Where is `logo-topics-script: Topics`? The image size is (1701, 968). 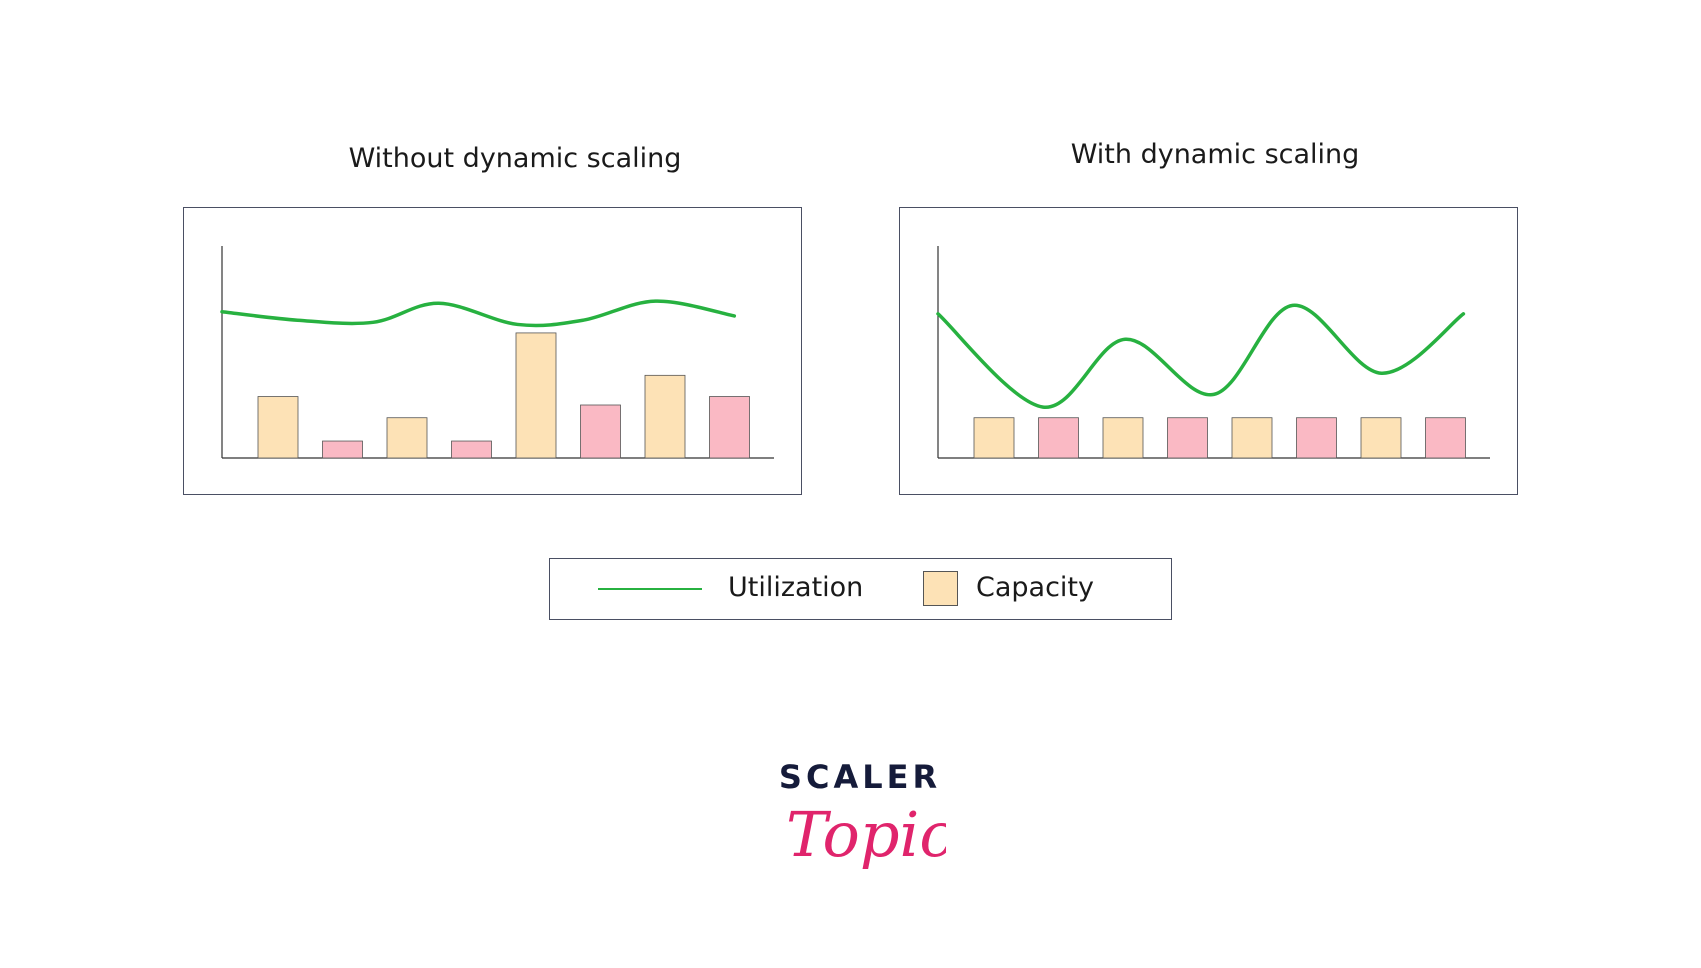 logo-topics-script: Topics is located at coordinates (866, 834).